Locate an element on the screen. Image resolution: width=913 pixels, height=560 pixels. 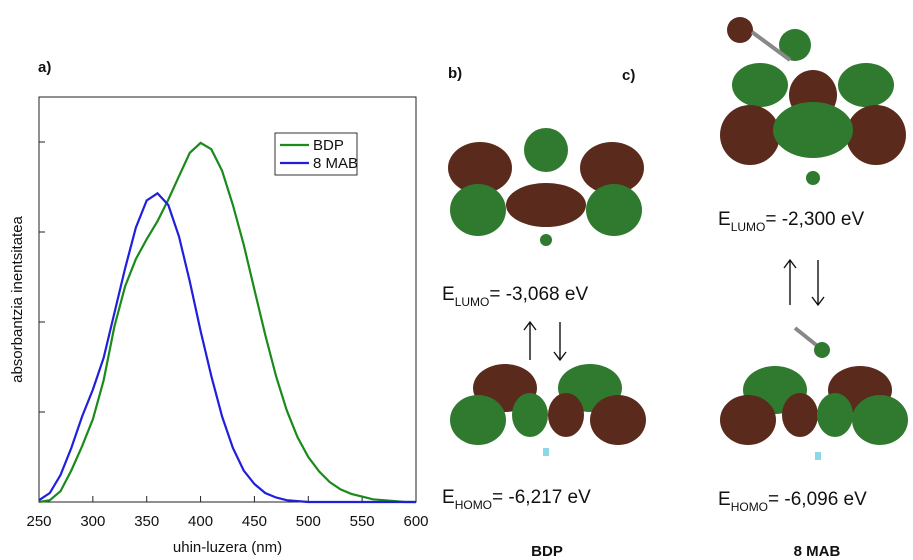
energy-value: = -6,096 eV is located at coordinates (817, 499).